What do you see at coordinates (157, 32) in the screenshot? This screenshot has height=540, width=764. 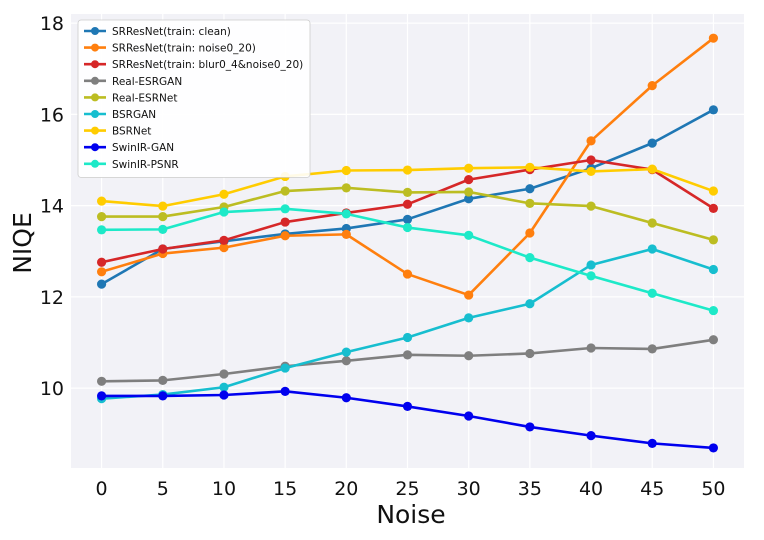 I see `legend-item: SRResNet(train: clean)` at bounding box center [157, 32].